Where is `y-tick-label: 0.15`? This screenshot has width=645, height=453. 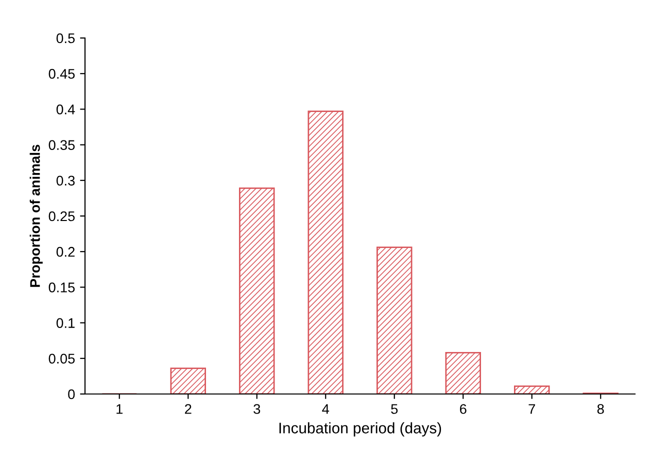
y-tick-label: 0.15 is located at coordinates (61, 287).